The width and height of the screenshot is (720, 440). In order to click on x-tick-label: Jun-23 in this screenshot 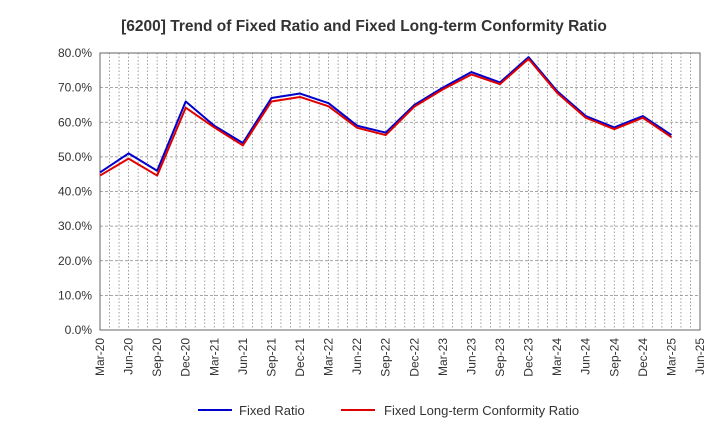, I will do `click(471, 356)`.